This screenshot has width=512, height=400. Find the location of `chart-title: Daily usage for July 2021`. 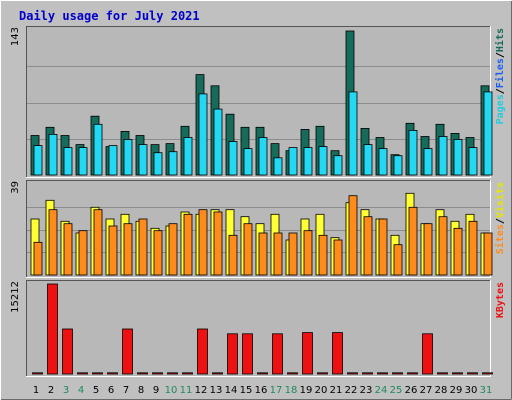

chart-title: Daily usage for July 2021 is located at coordinates (109, 16).